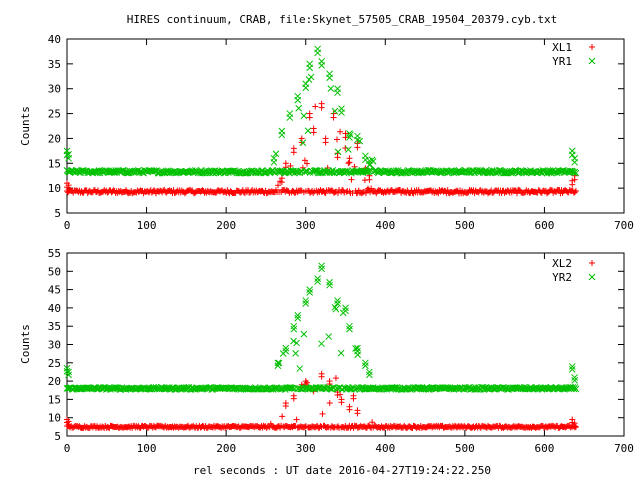 This screenshot has width=640, height=480. I want to click on legend-marker-xl1, so click(592, 47).